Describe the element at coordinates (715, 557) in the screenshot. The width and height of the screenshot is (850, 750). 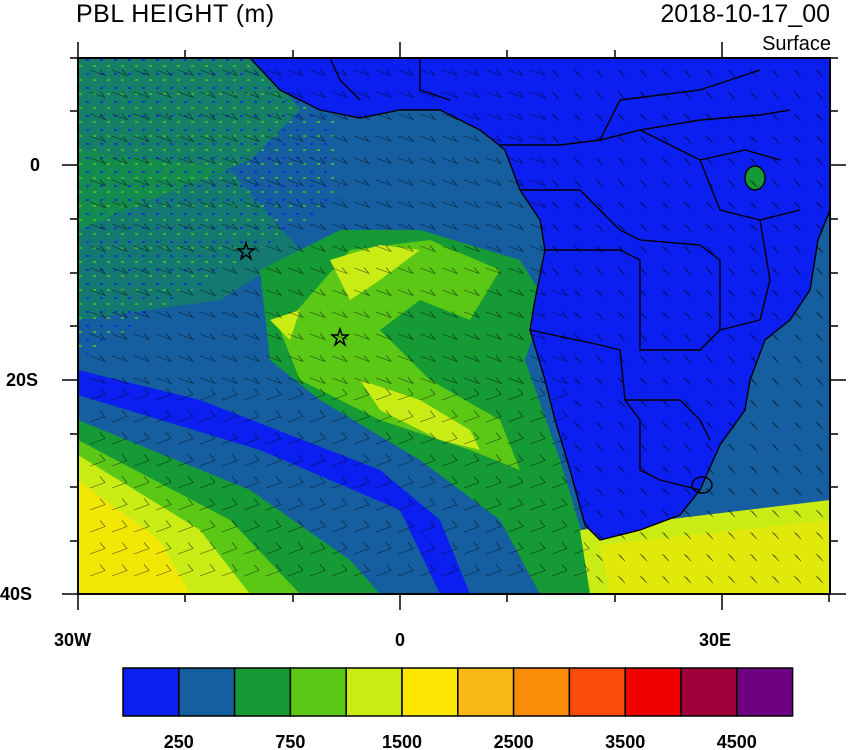
I see `field-se-ocean2` at that location.